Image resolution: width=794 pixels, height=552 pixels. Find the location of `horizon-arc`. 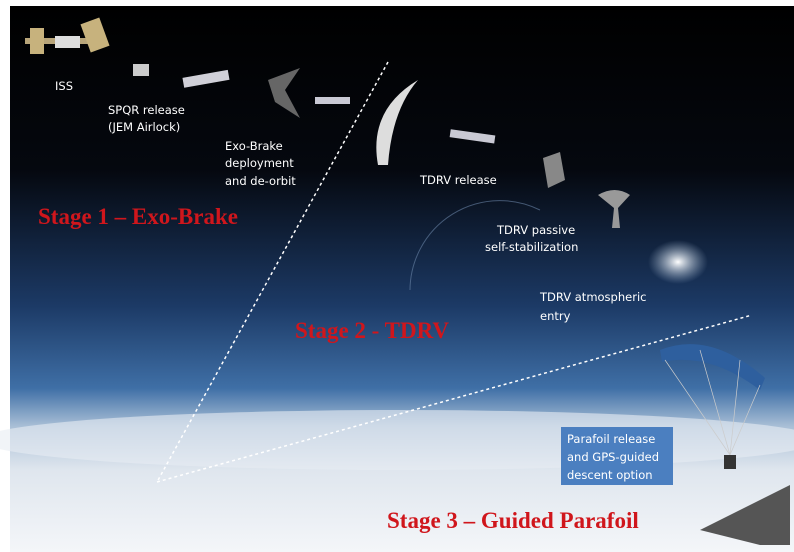

horizon-arc is located at coordinates (475, 245).